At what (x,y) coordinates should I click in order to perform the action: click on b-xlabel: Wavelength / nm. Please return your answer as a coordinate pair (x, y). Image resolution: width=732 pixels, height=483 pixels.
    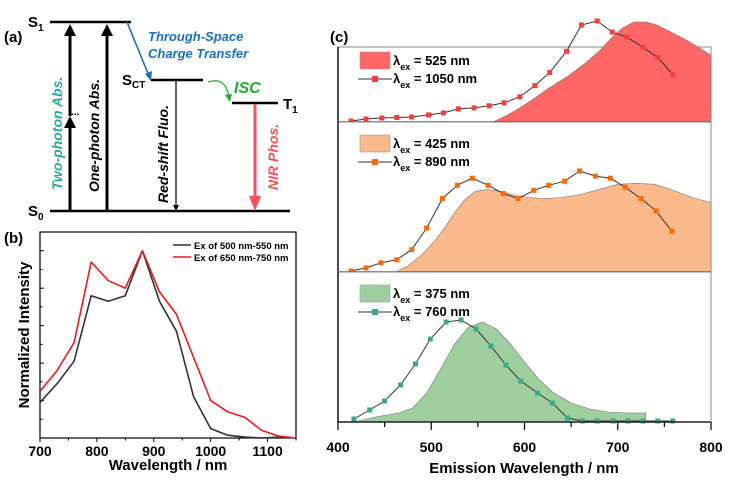
    Looking at the image, I should click on (168, 465).